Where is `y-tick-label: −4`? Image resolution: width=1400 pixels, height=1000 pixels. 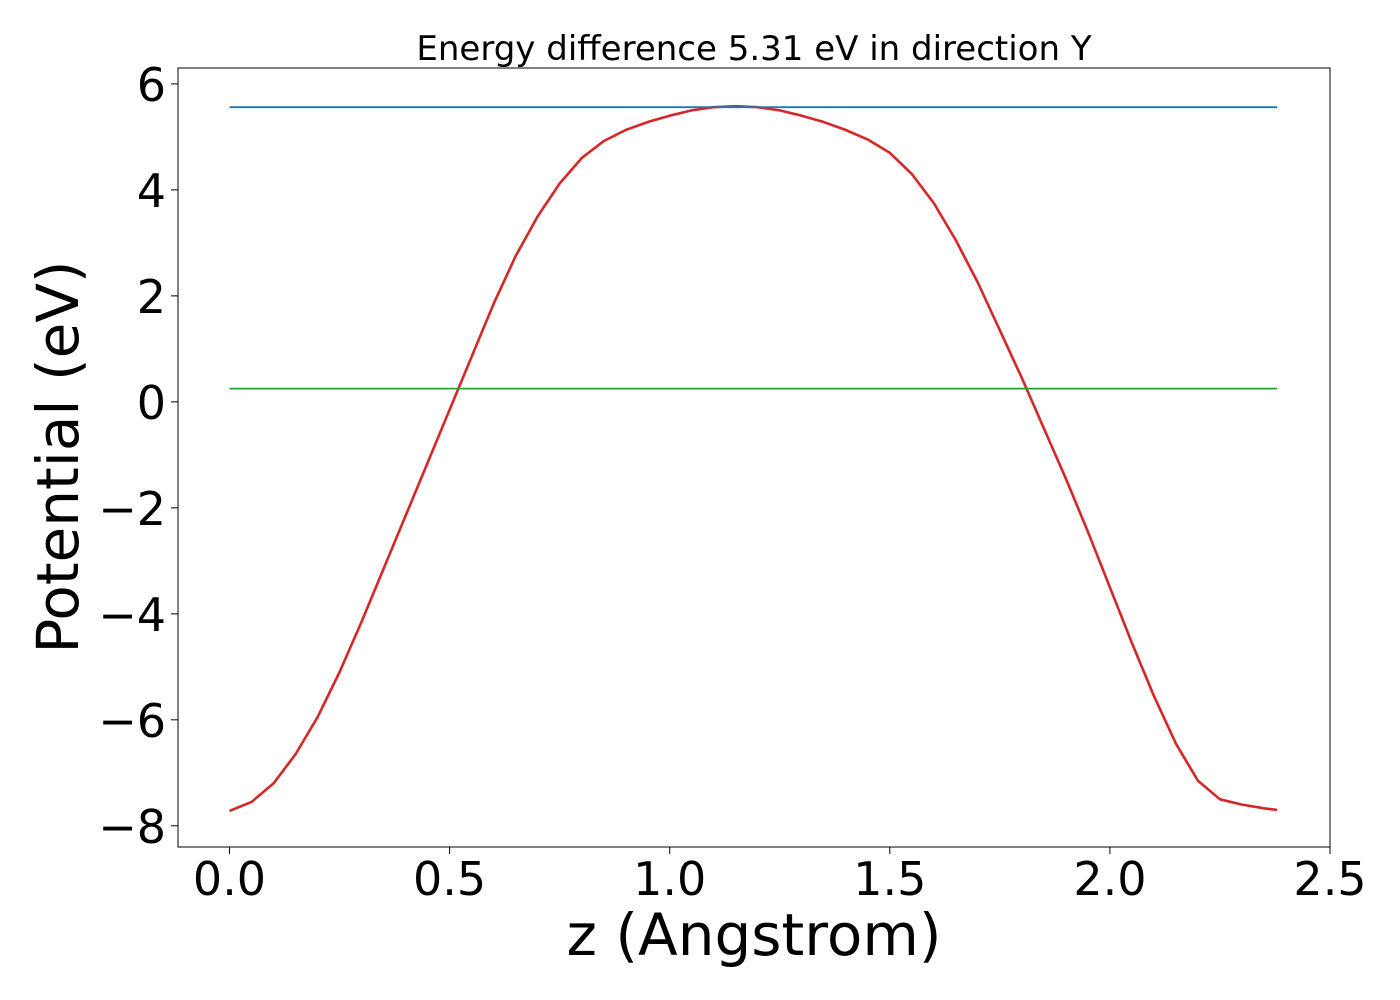
y-tick-label: −4 is located at coordinates (132, 615).